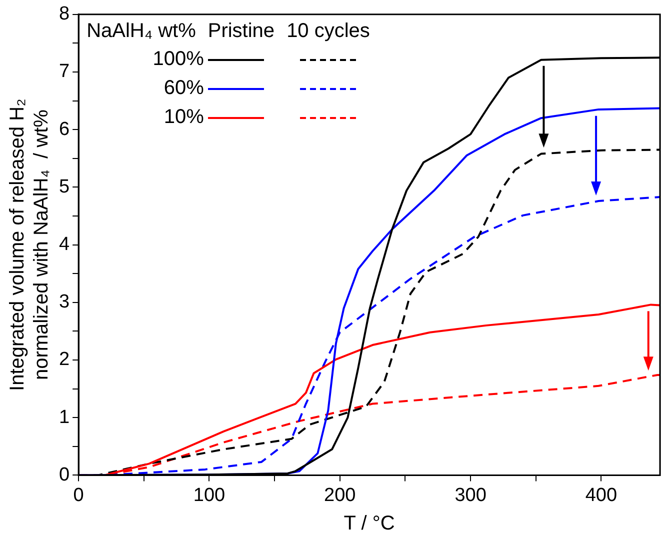  Describe the element at coordinates (78, 495) in the screenshot. I see `x-tick-label: 0` at that location.